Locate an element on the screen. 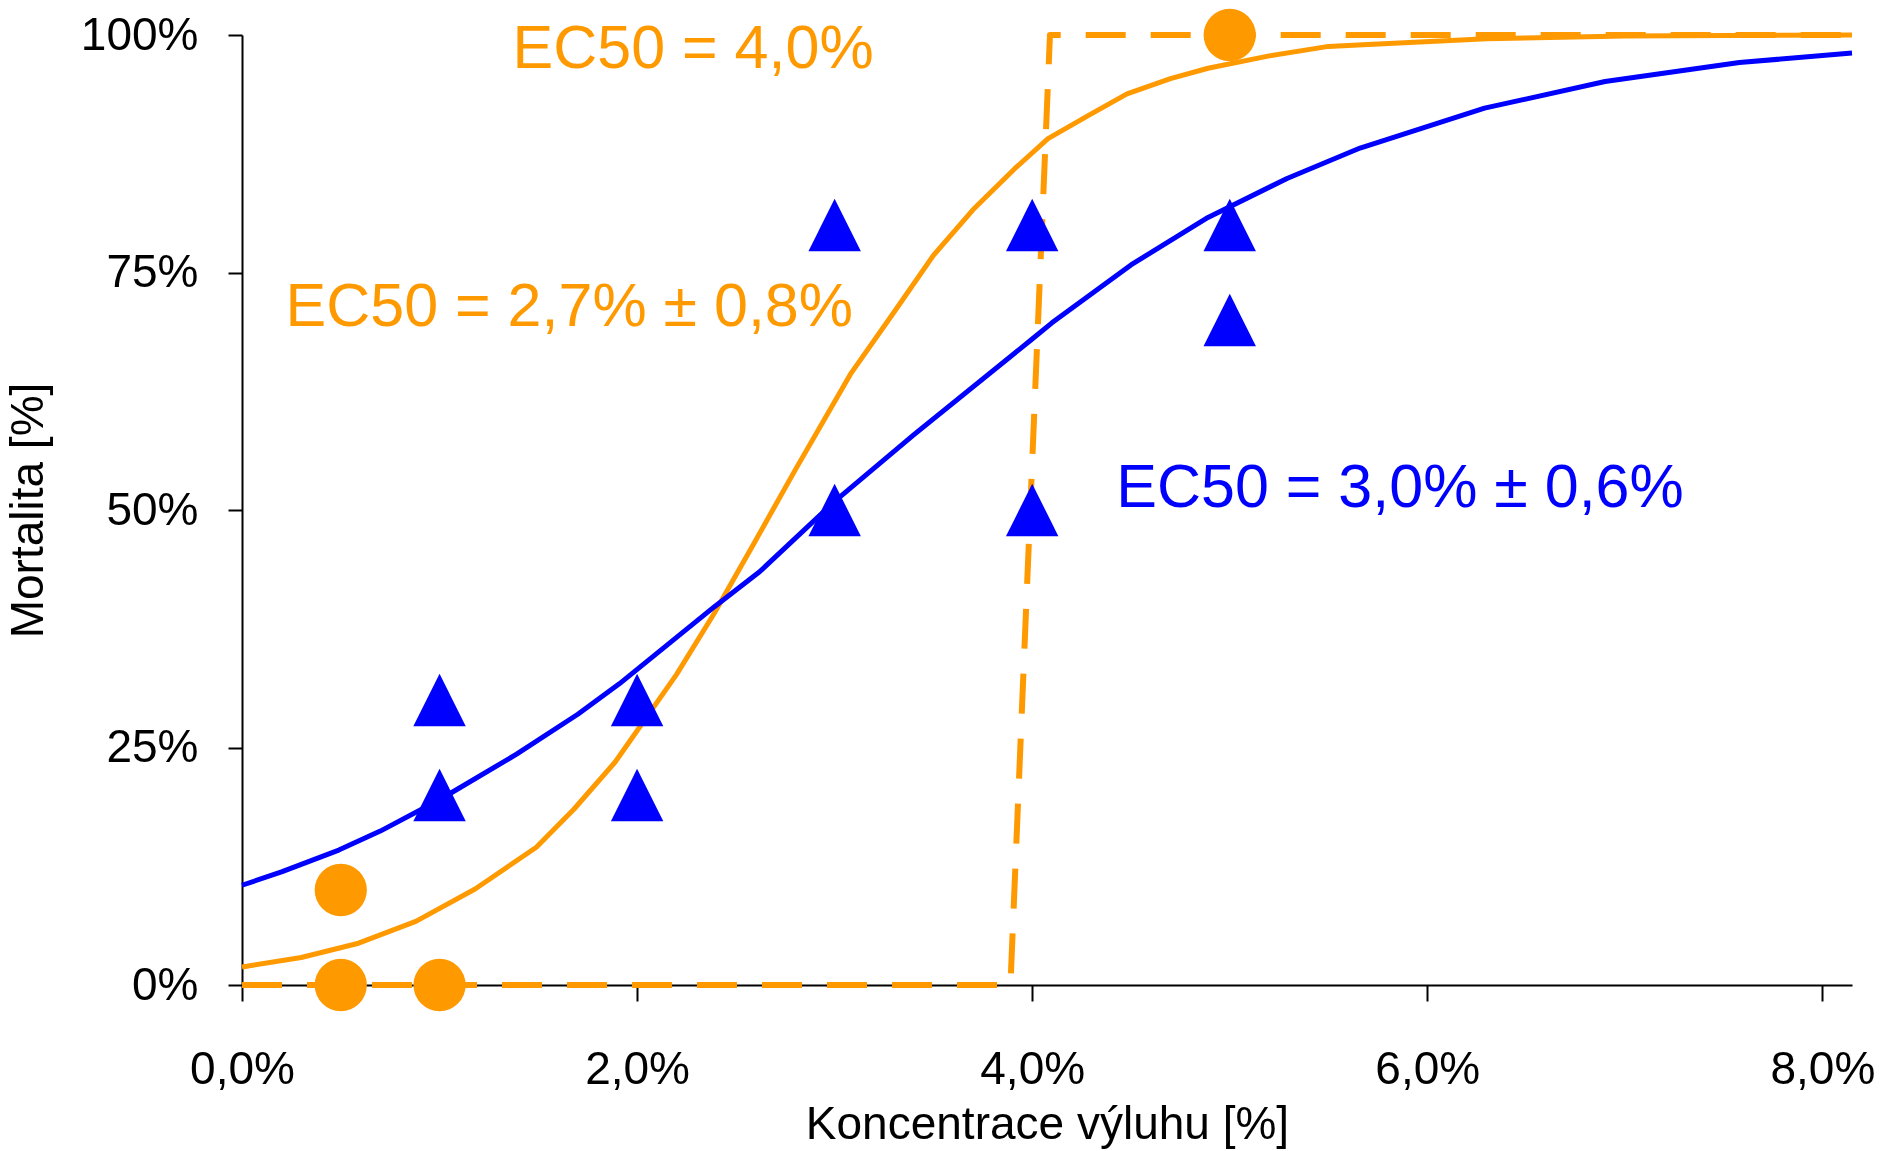 This screenshot has width=1889, height=1151. x-tick-label: 8,0% is located at coordinates (1823, 1067).